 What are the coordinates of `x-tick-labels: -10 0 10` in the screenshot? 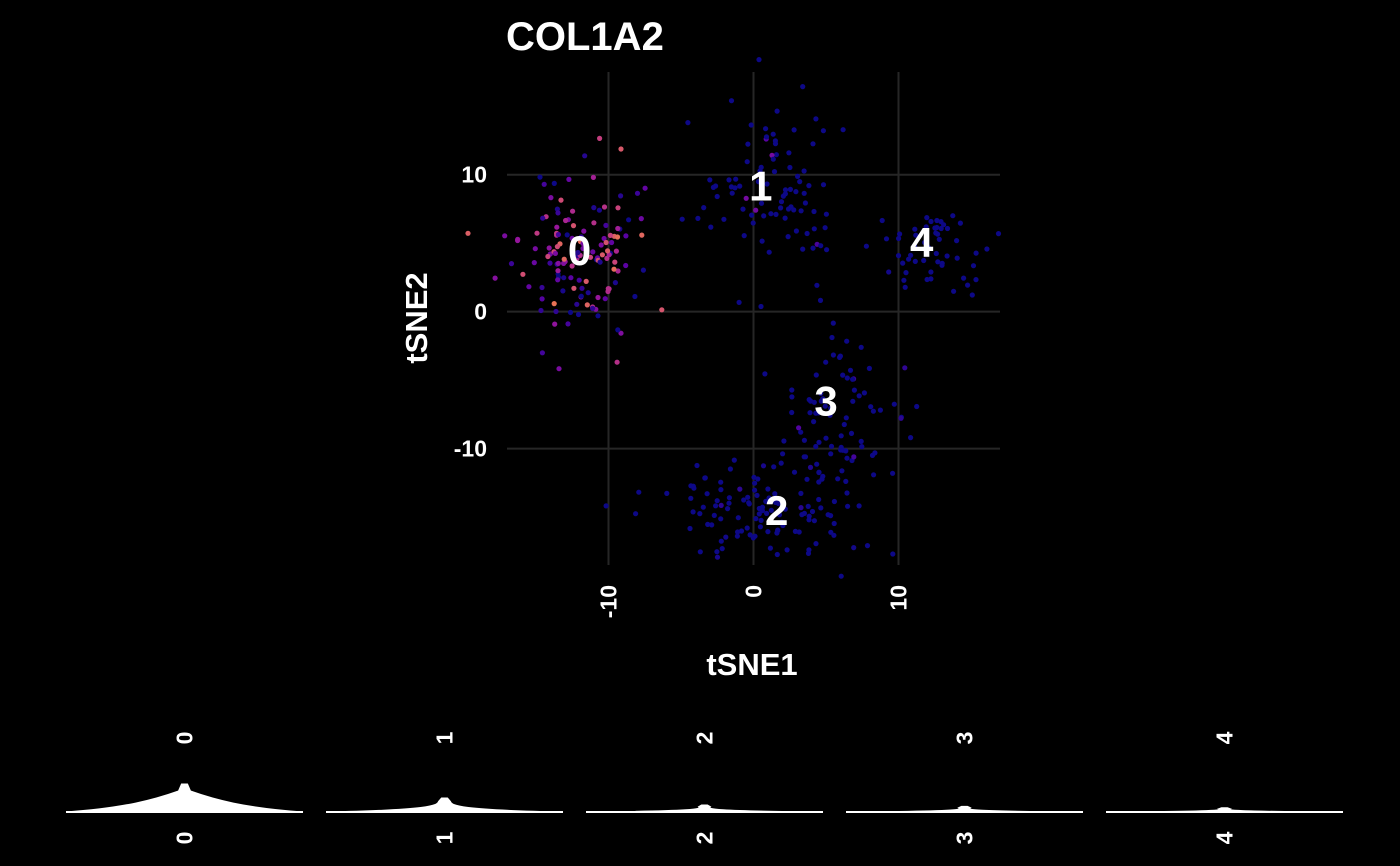 It's located at (754, 601).